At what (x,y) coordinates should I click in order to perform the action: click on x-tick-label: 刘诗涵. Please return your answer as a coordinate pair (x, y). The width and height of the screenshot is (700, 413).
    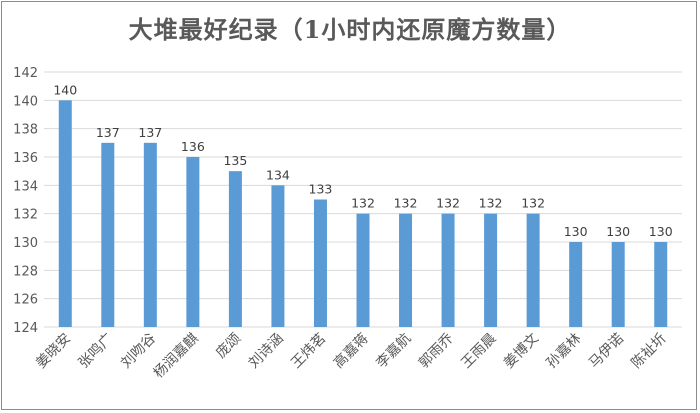
    Looking at the image, I should click on (266, 351).